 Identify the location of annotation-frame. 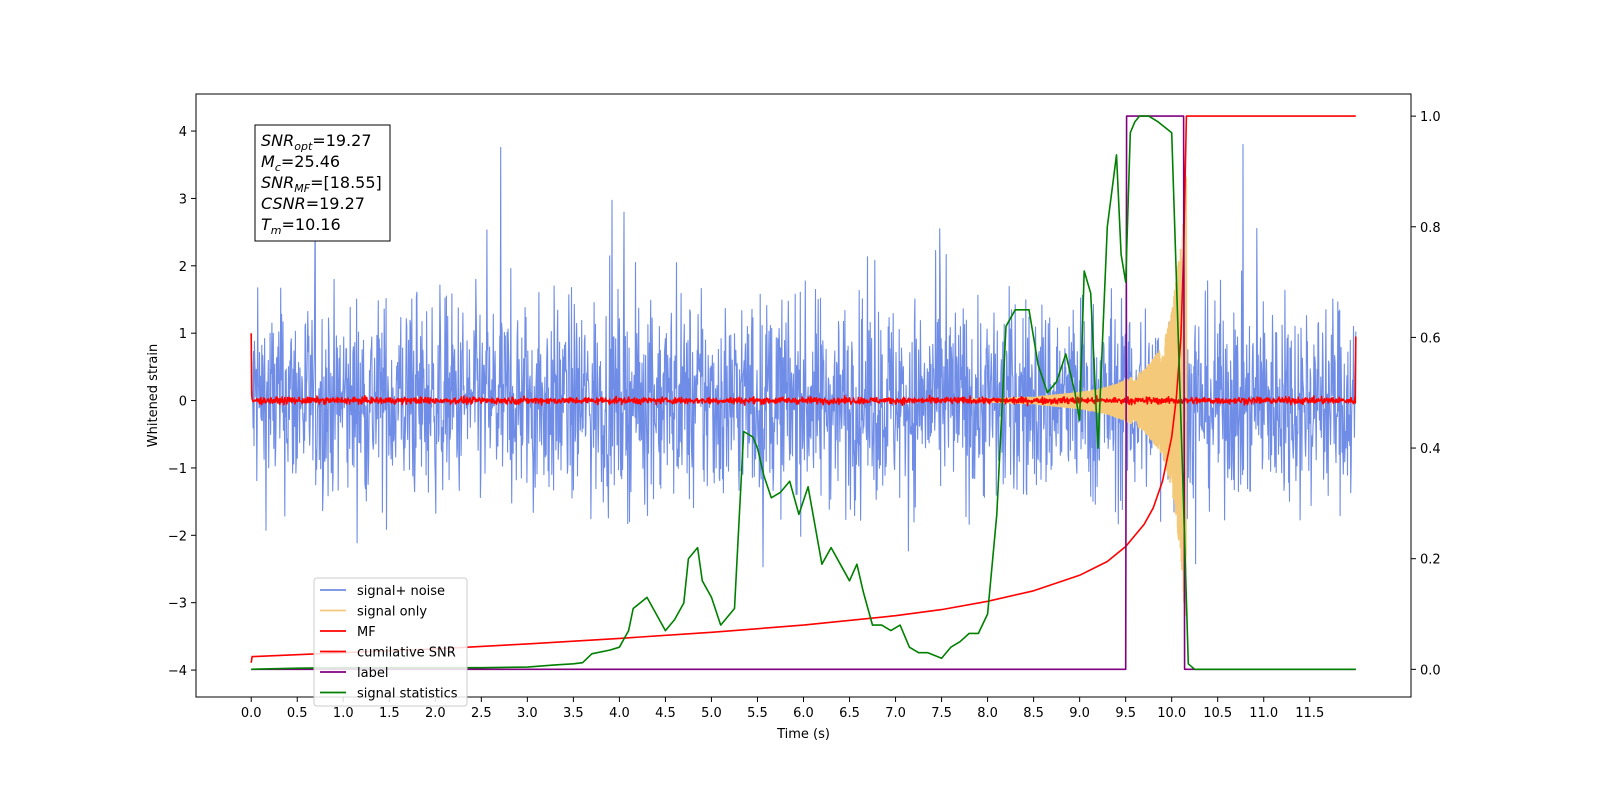
(322, 183).